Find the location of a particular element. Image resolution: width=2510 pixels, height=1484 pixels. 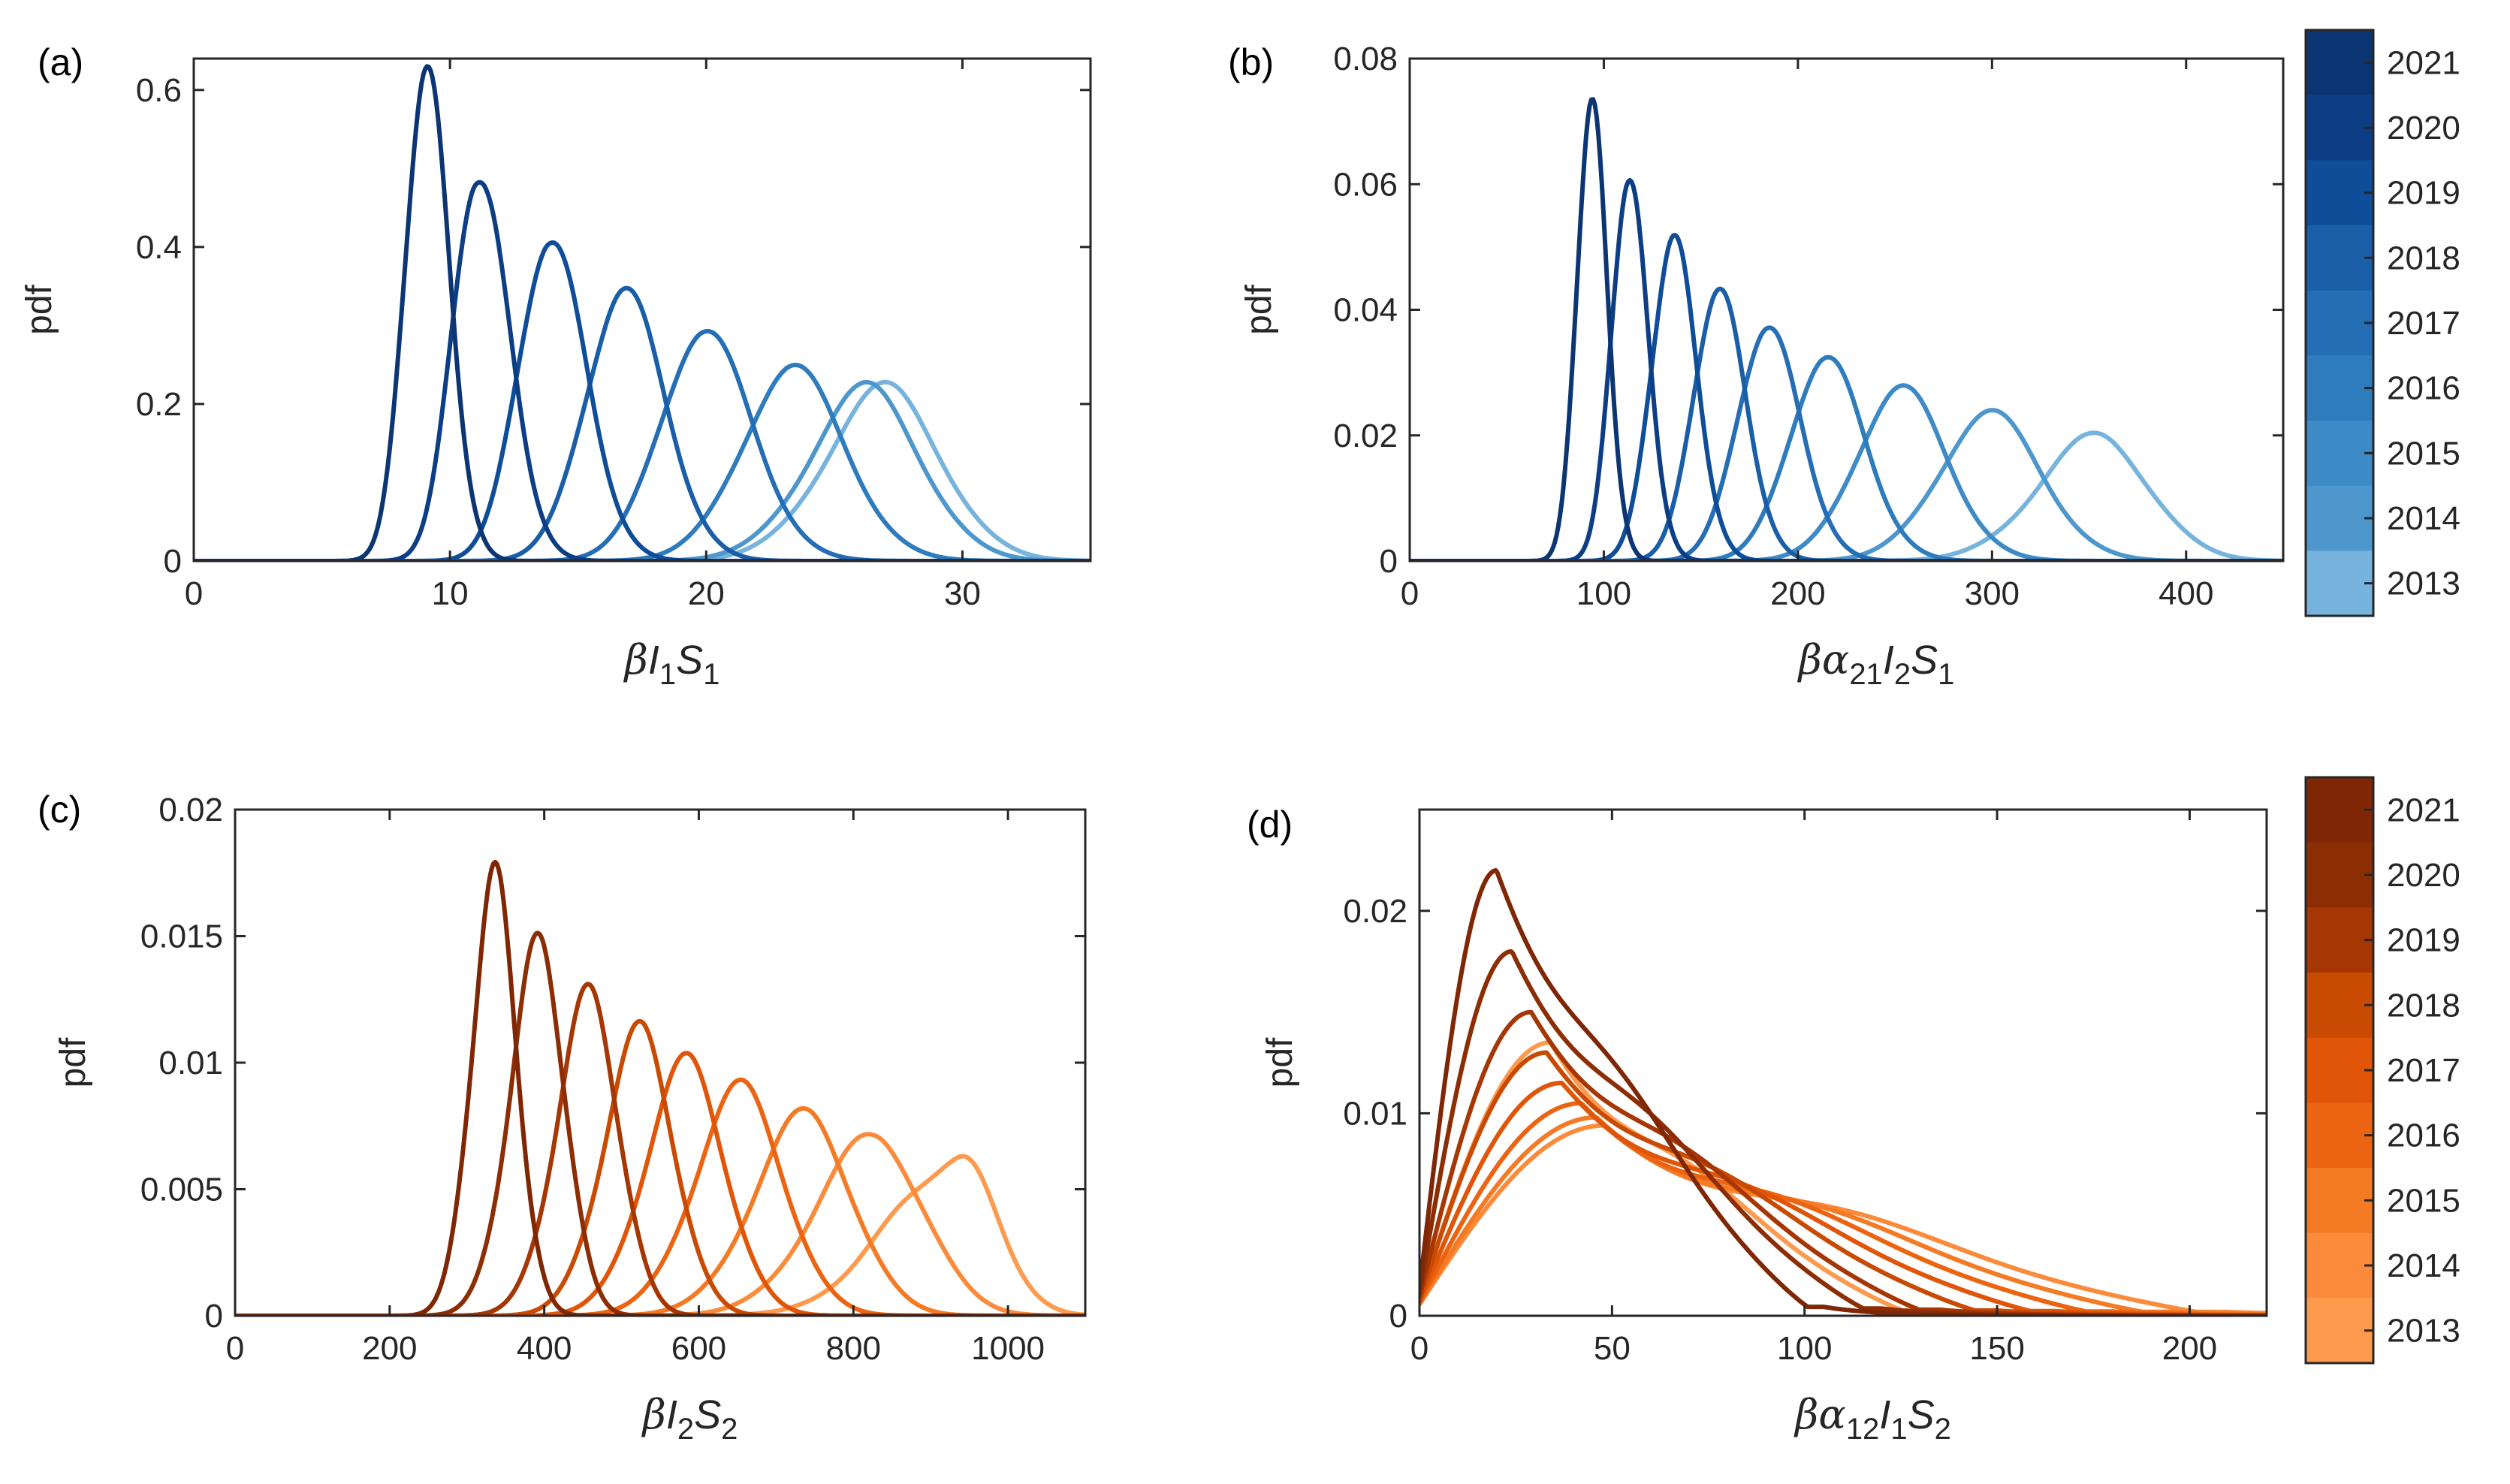

colorbar-swatch-2013 is located at coordinates (2339, 583).